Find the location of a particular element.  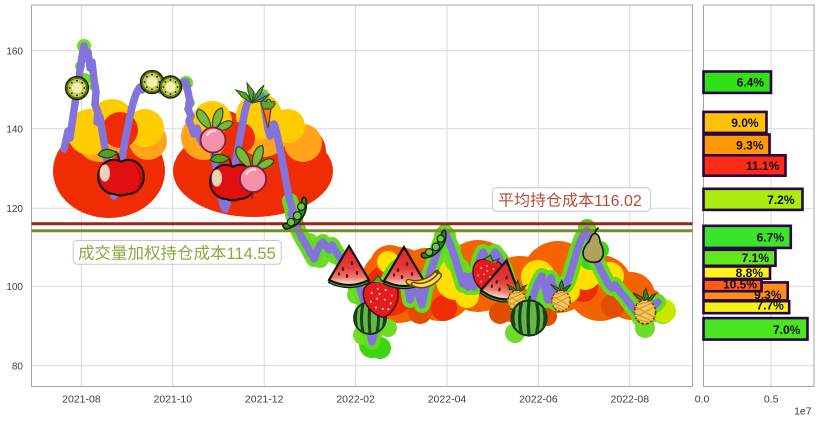

svg-text: 80 is located at coordinates (18, 367).